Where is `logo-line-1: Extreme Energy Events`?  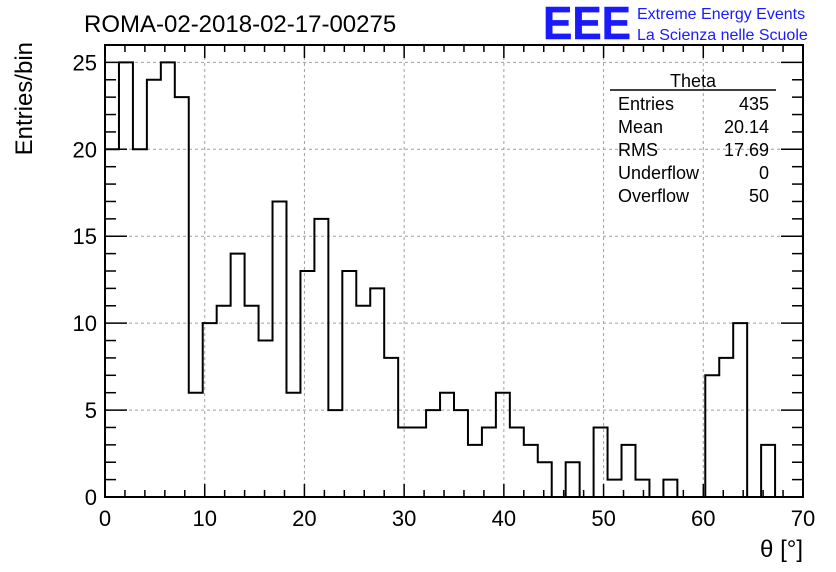 logo-line-1: Extreme Energy Events is located at coordinates (721, 14).